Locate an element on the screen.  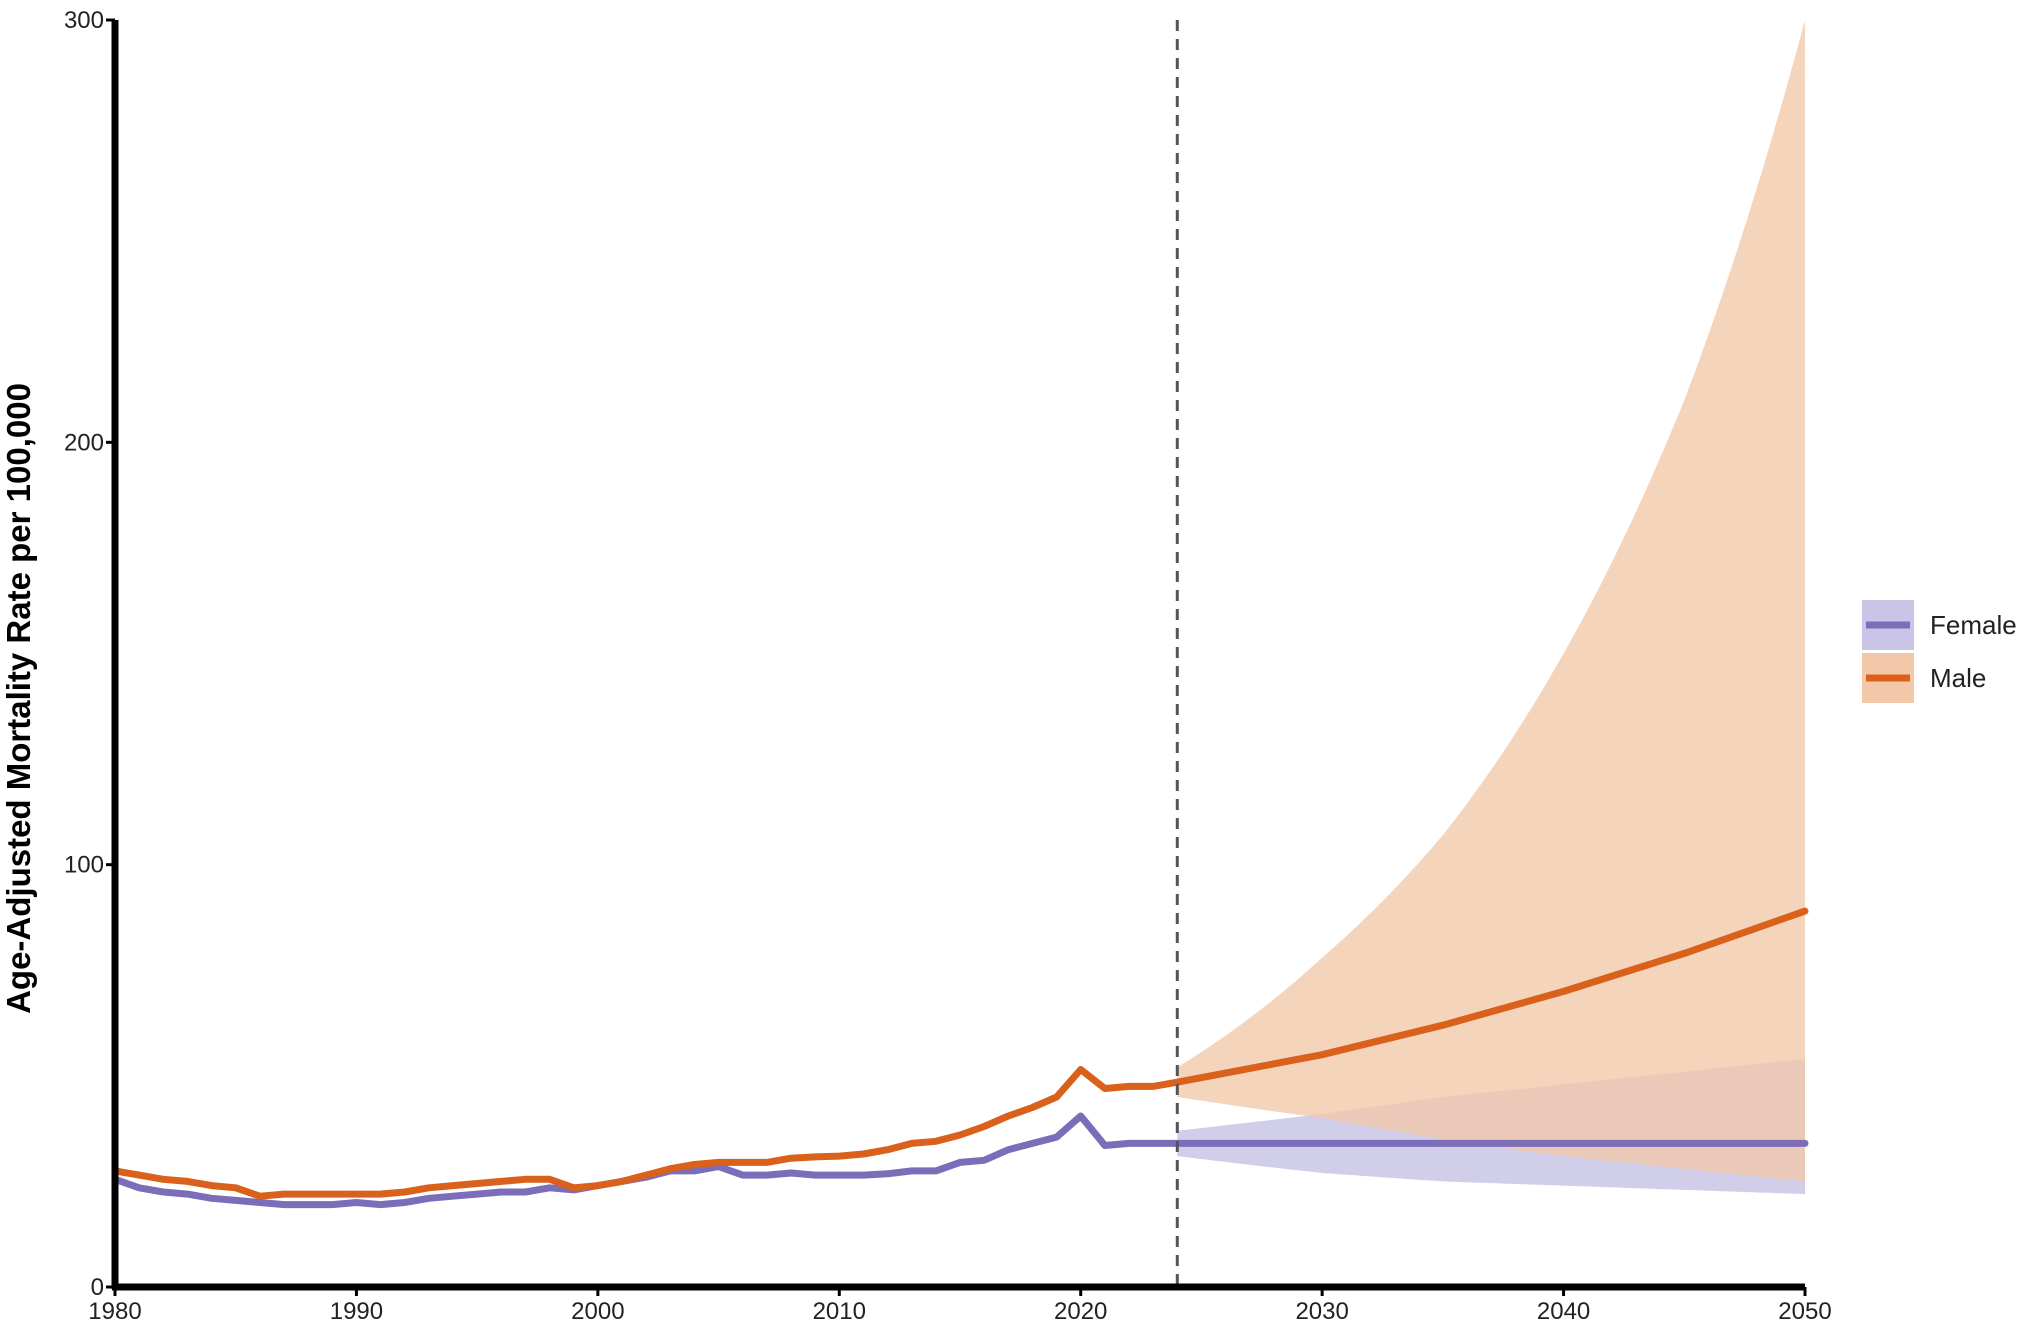
legend-item-male: Male is located at coordinates (1924, 678).